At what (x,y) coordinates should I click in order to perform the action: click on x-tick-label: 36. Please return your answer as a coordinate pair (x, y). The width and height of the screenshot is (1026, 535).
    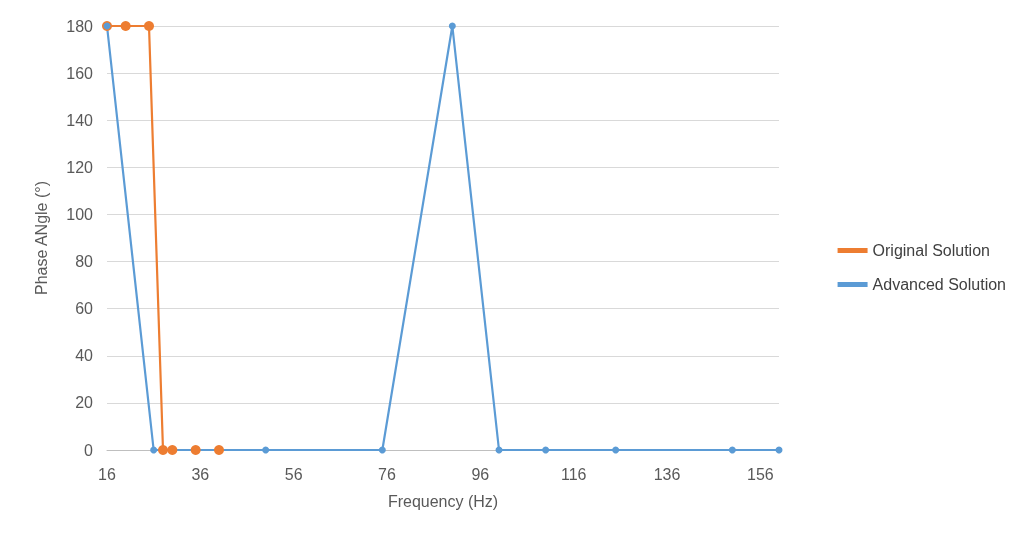
    Looking at the image, I should click on (200, 474).